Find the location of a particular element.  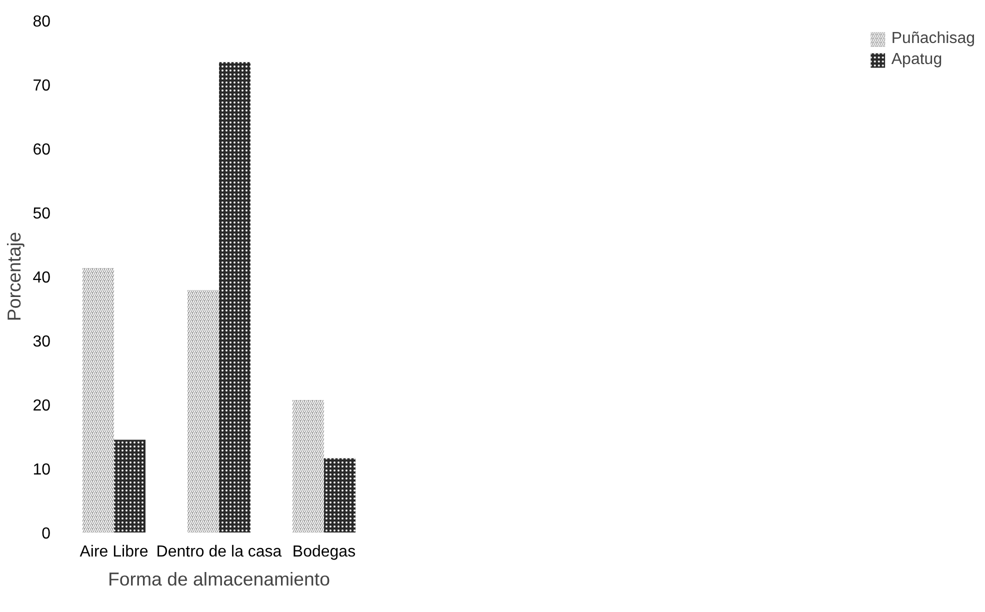

y-tick-label: 10 is located at coordinates (41, 470).